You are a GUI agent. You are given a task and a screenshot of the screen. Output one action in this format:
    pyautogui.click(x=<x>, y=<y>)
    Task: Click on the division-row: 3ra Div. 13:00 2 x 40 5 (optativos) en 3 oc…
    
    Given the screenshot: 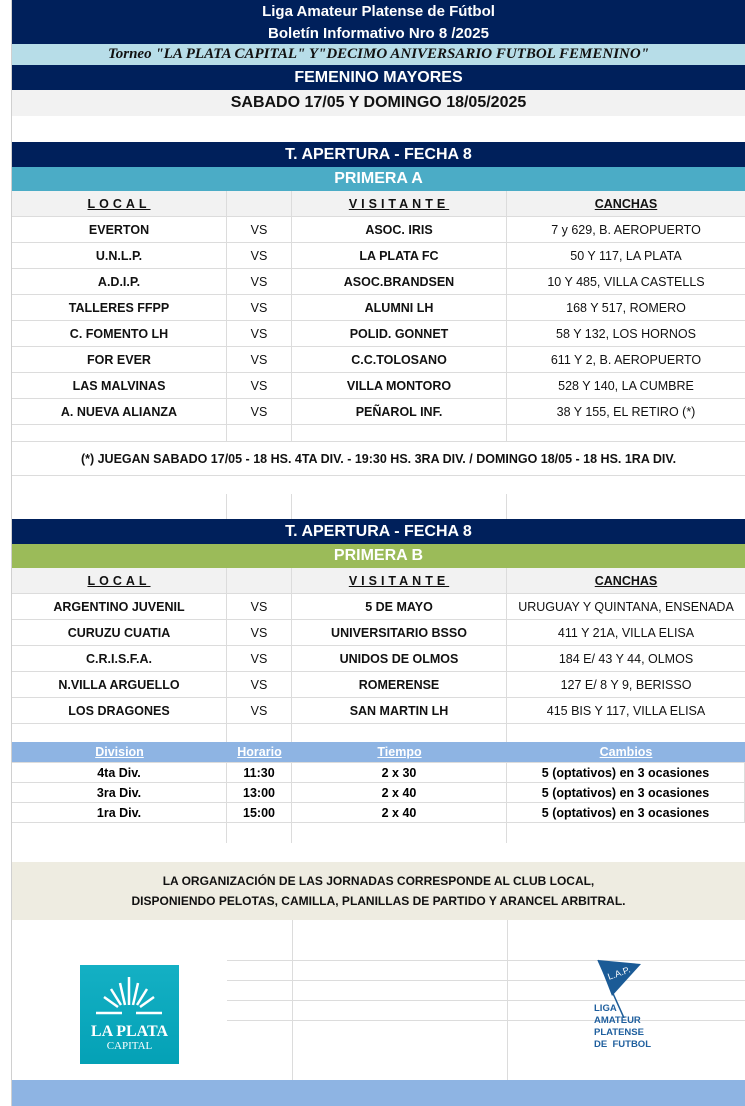 What is the action you would take?
    pyautogui.click(x=378, y=793)
    